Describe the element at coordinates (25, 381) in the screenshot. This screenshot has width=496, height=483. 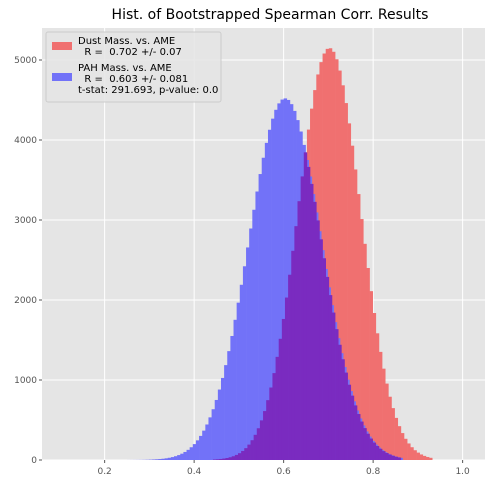
I see `y-tick-label: 1000` at that location.